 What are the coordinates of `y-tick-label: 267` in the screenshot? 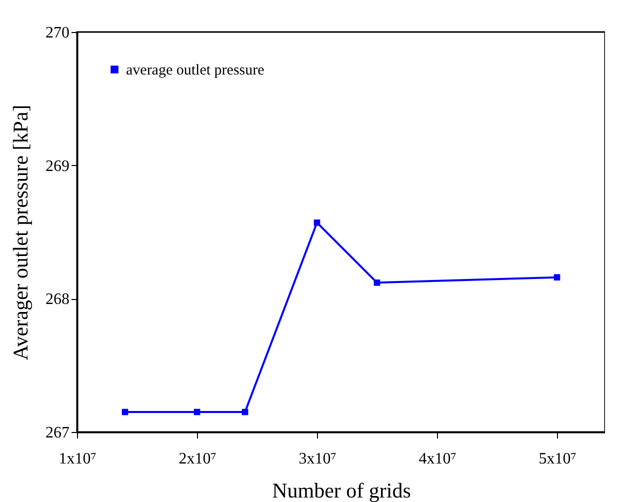 It's located at (58, 433).